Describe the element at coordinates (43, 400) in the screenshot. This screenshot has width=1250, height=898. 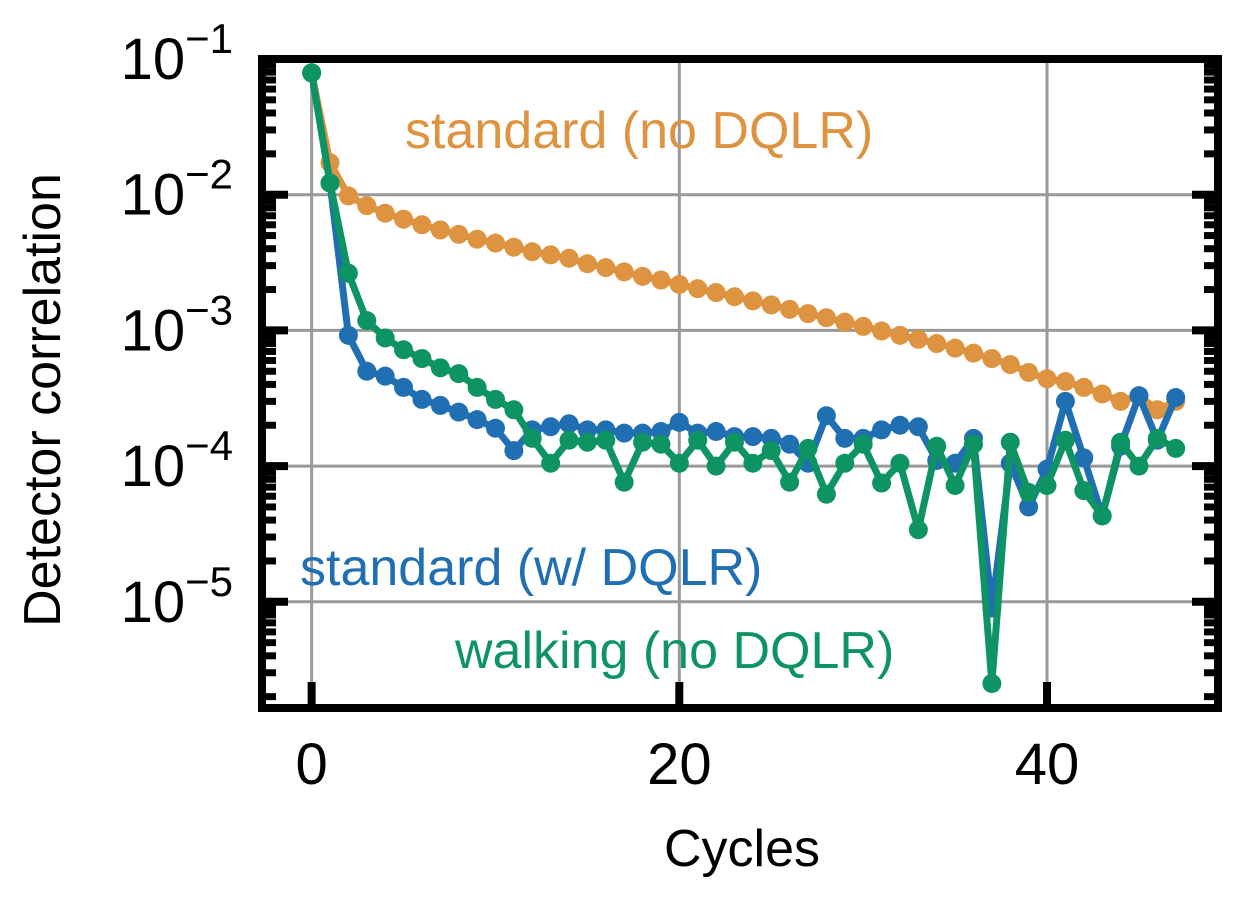
I see `y-axis-title: Detector correlation` at that location.